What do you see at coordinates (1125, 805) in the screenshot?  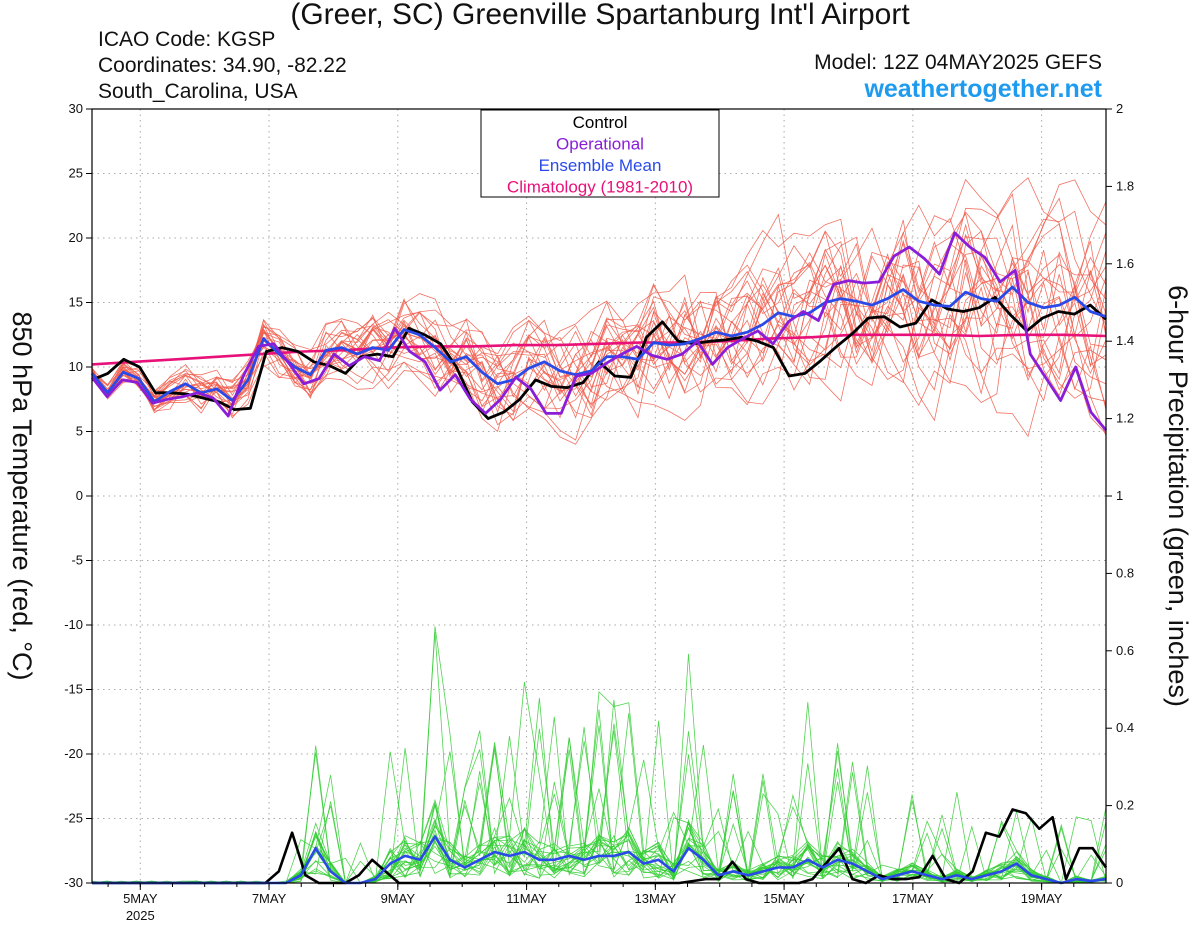 I see `y2-tick-label: 0.2` at bounding box center [1125, 805].